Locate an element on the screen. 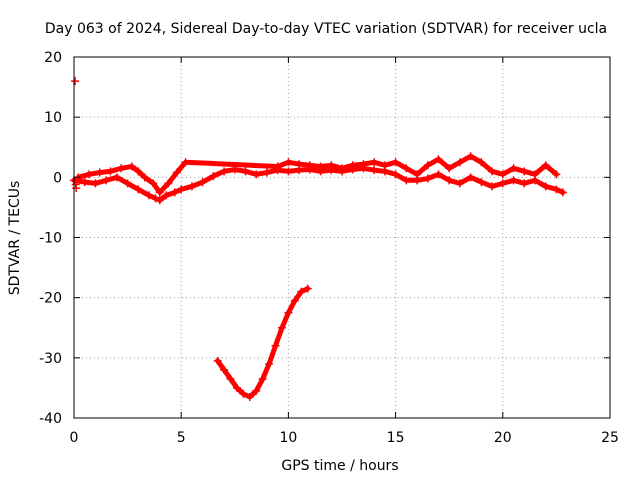  x-tick-label: 20 is located at coordinates (503, 438).